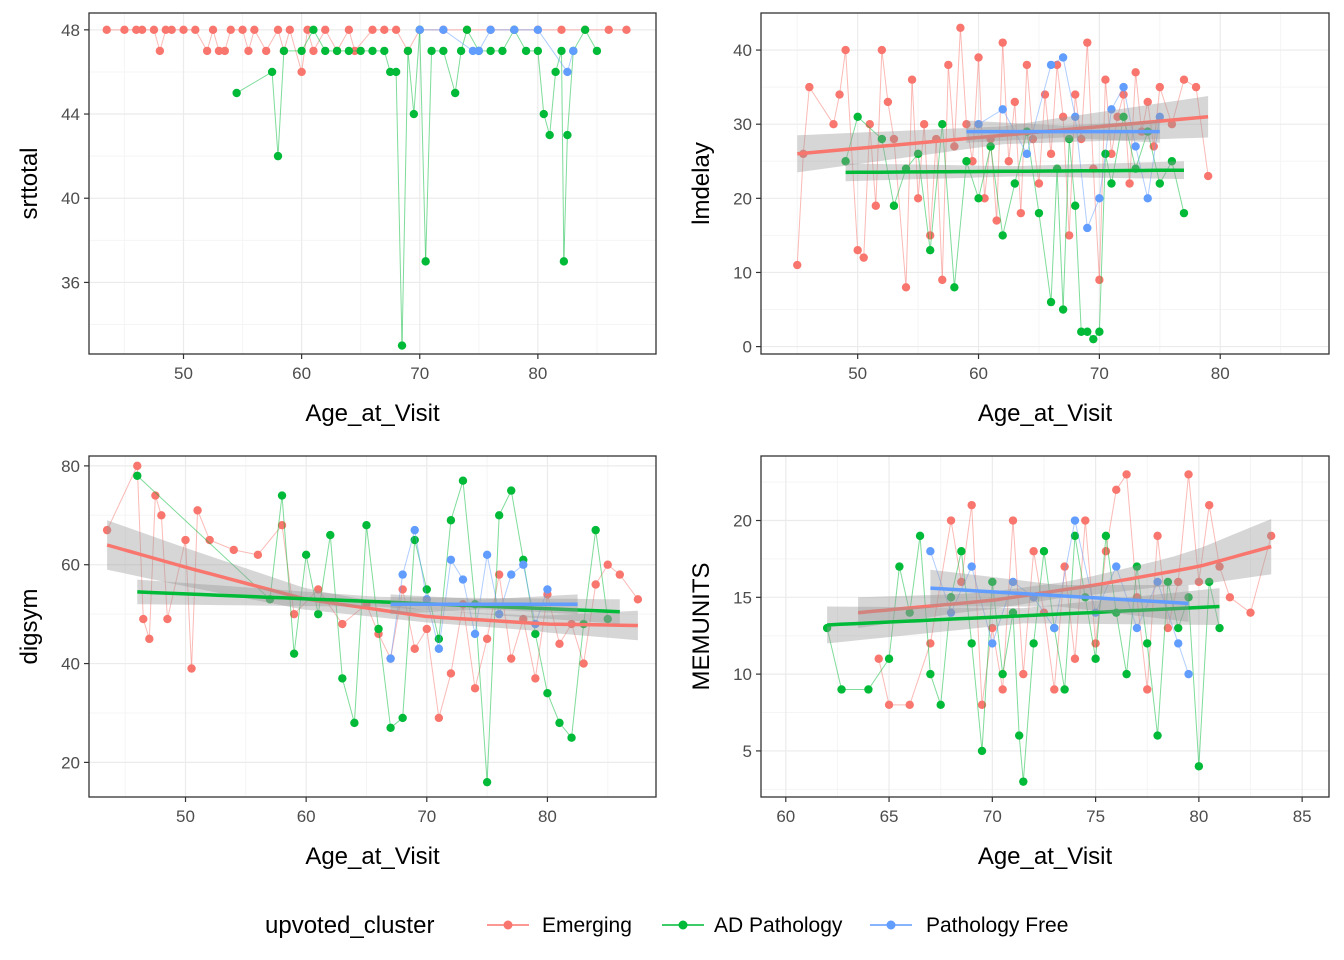 This screenshot has height=960, width=1344. What do you see at coordinates (742, 272) in the screenshot?
I see `y-tick-label: 10` at bounding box center [742, 272].